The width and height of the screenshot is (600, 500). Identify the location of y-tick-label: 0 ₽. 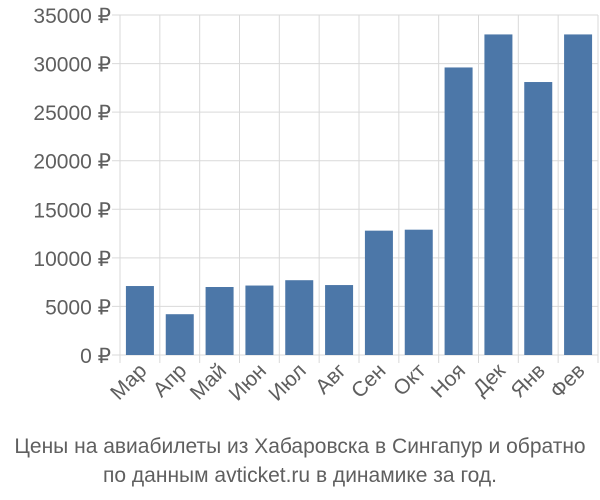
(95, 356).